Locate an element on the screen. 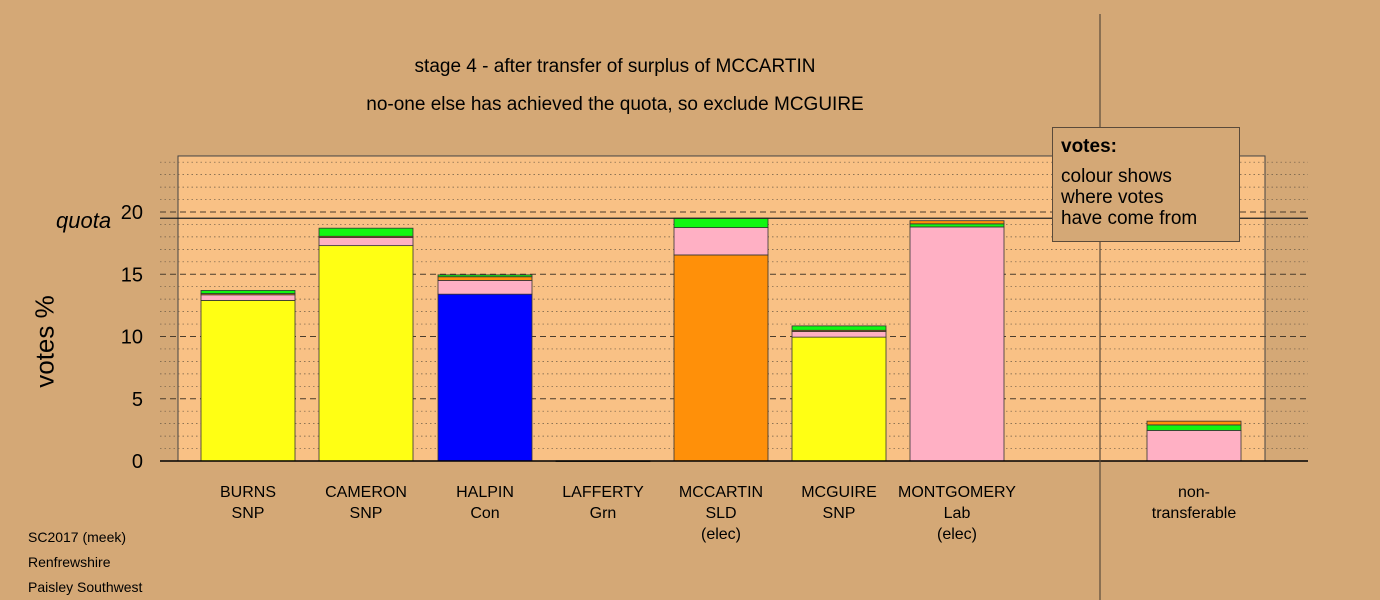 This screenshot has height=600, width=1380. candidate-label: MONTGOMERY Lab (elec) is located at coordinates (957, 513).